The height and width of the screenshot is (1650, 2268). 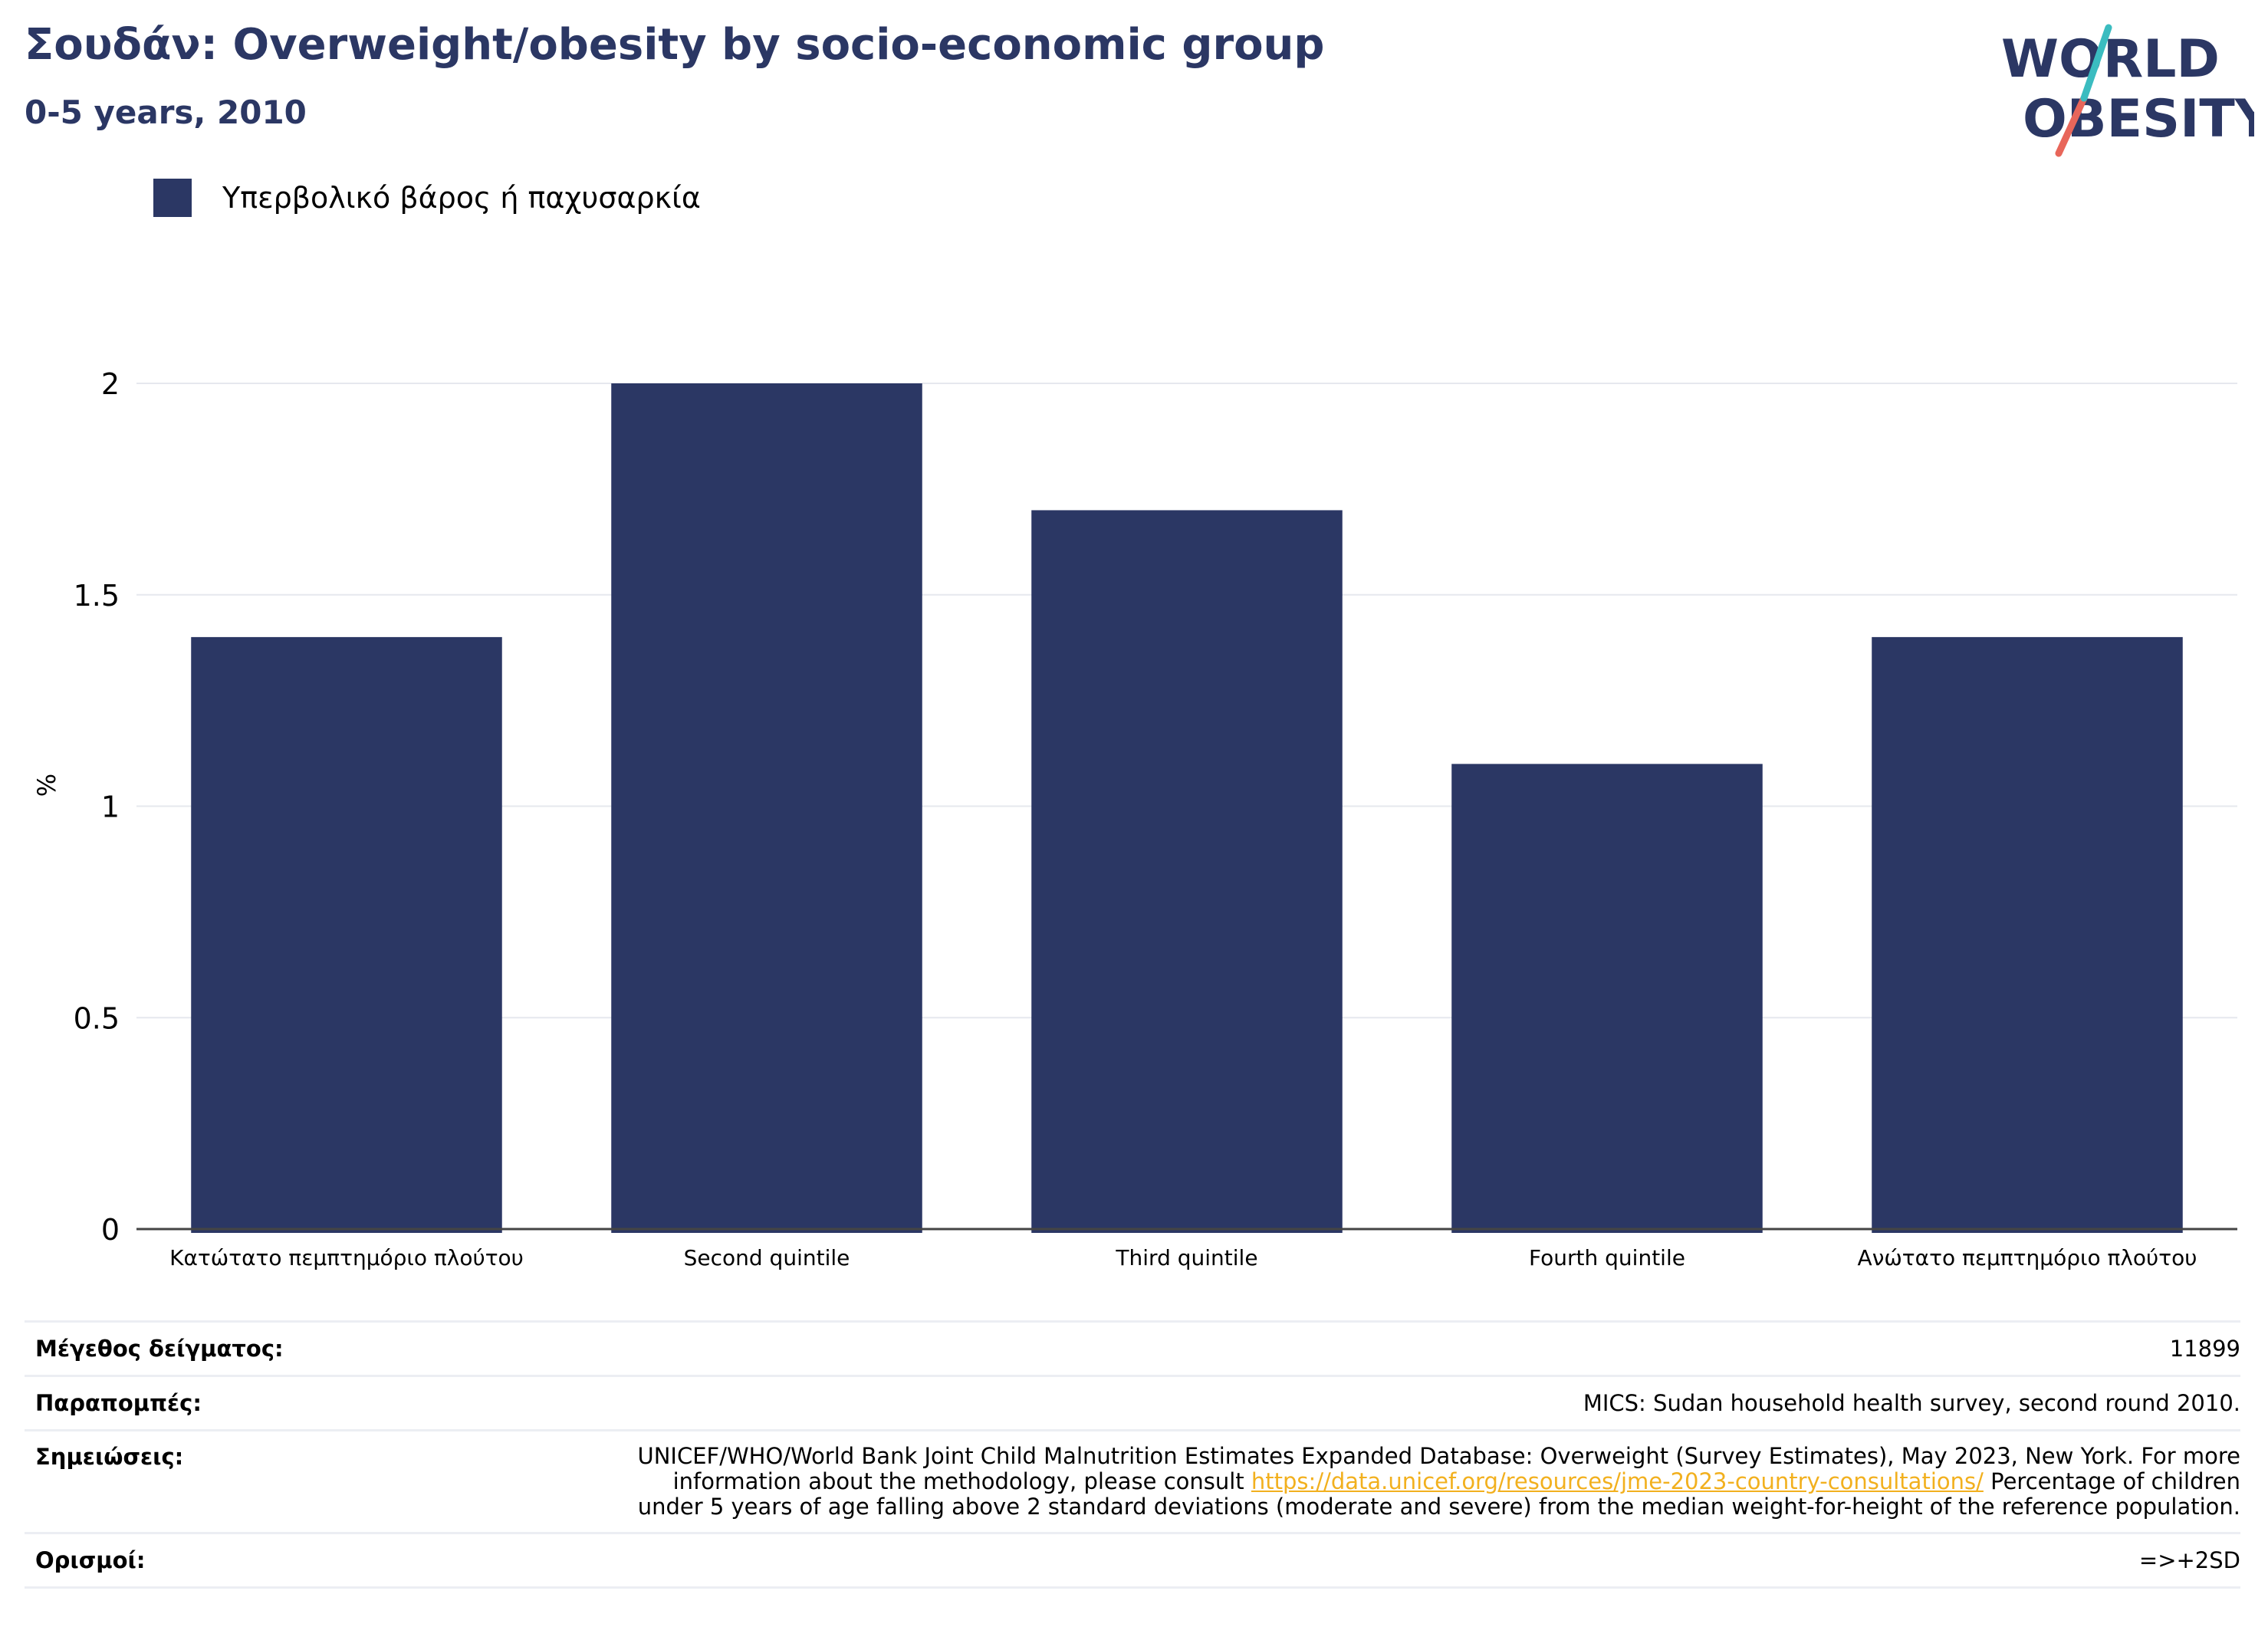 What do you see at coordinates (97, 1018) in the screenshot?
I see `y-tick-label: 0.5` at bounding box center [97, 1018].